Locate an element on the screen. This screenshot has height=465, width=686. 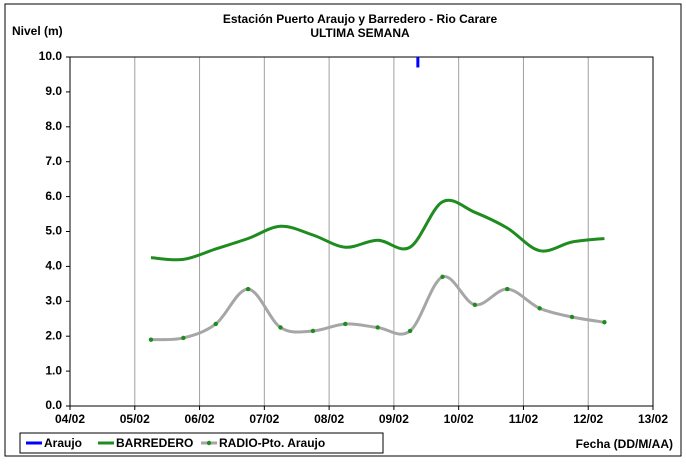
x-tick-label: 10/02 is located at coordinates (459, 419).